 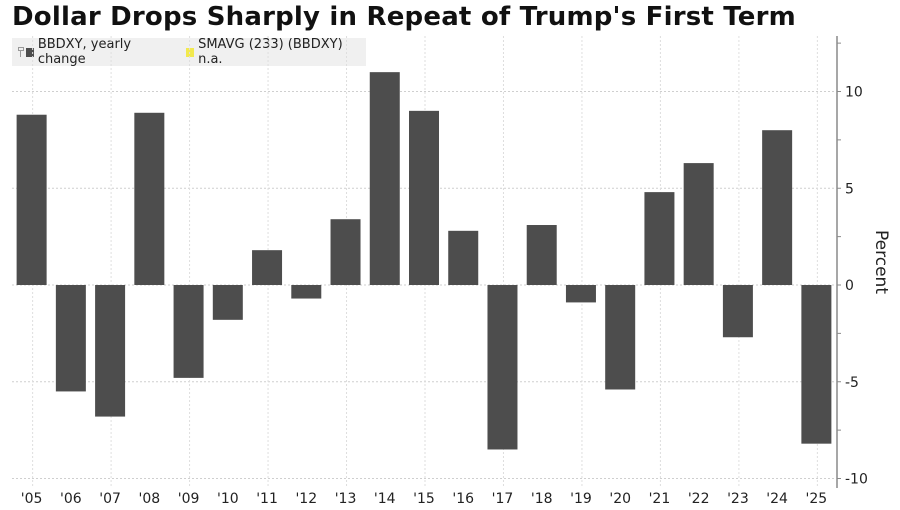 I want to click on y-tick-label: 10, so click(x=854, y=93).